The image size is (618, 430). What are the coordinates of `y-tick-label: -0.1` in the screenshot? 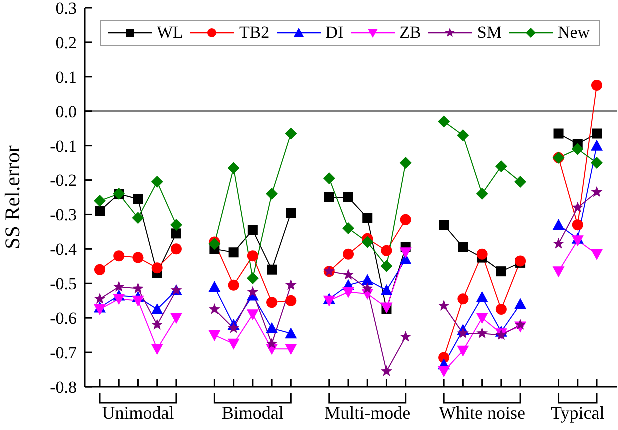 It's located at (63, 146).